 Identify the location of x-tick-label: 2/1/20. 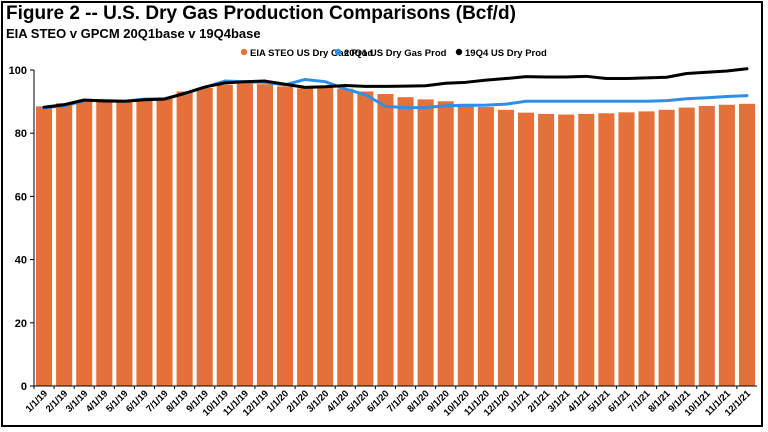
(298, 401).